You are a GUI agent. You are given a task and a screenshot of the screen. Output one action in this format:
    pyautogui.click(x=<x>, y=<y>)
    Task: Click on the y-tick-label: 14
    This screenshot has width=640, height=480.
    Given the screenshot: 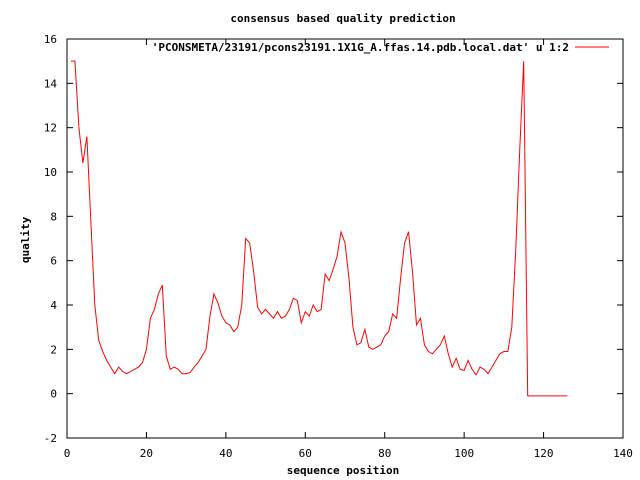 What is the action you would take?
    pyautogui.click(x=51, y=83)
    